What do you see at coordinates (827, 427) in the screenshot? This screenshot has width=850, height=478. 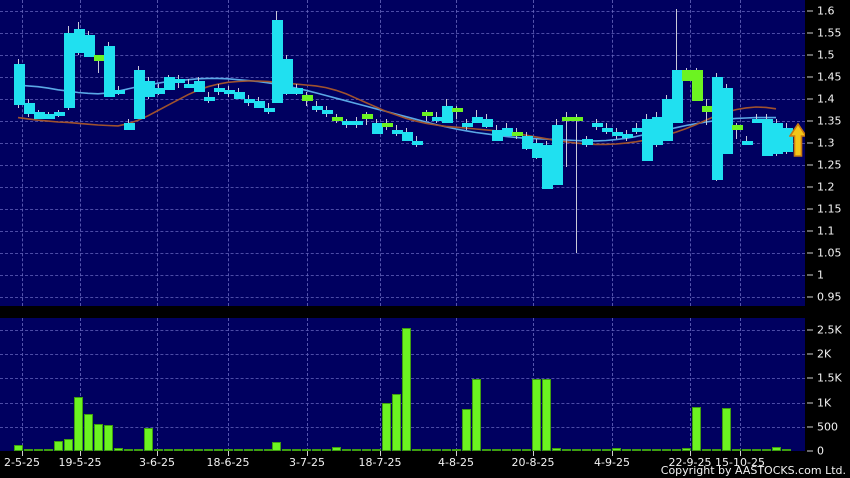 I see `volume-tick-label: 500` at bounding box center [827, 427].